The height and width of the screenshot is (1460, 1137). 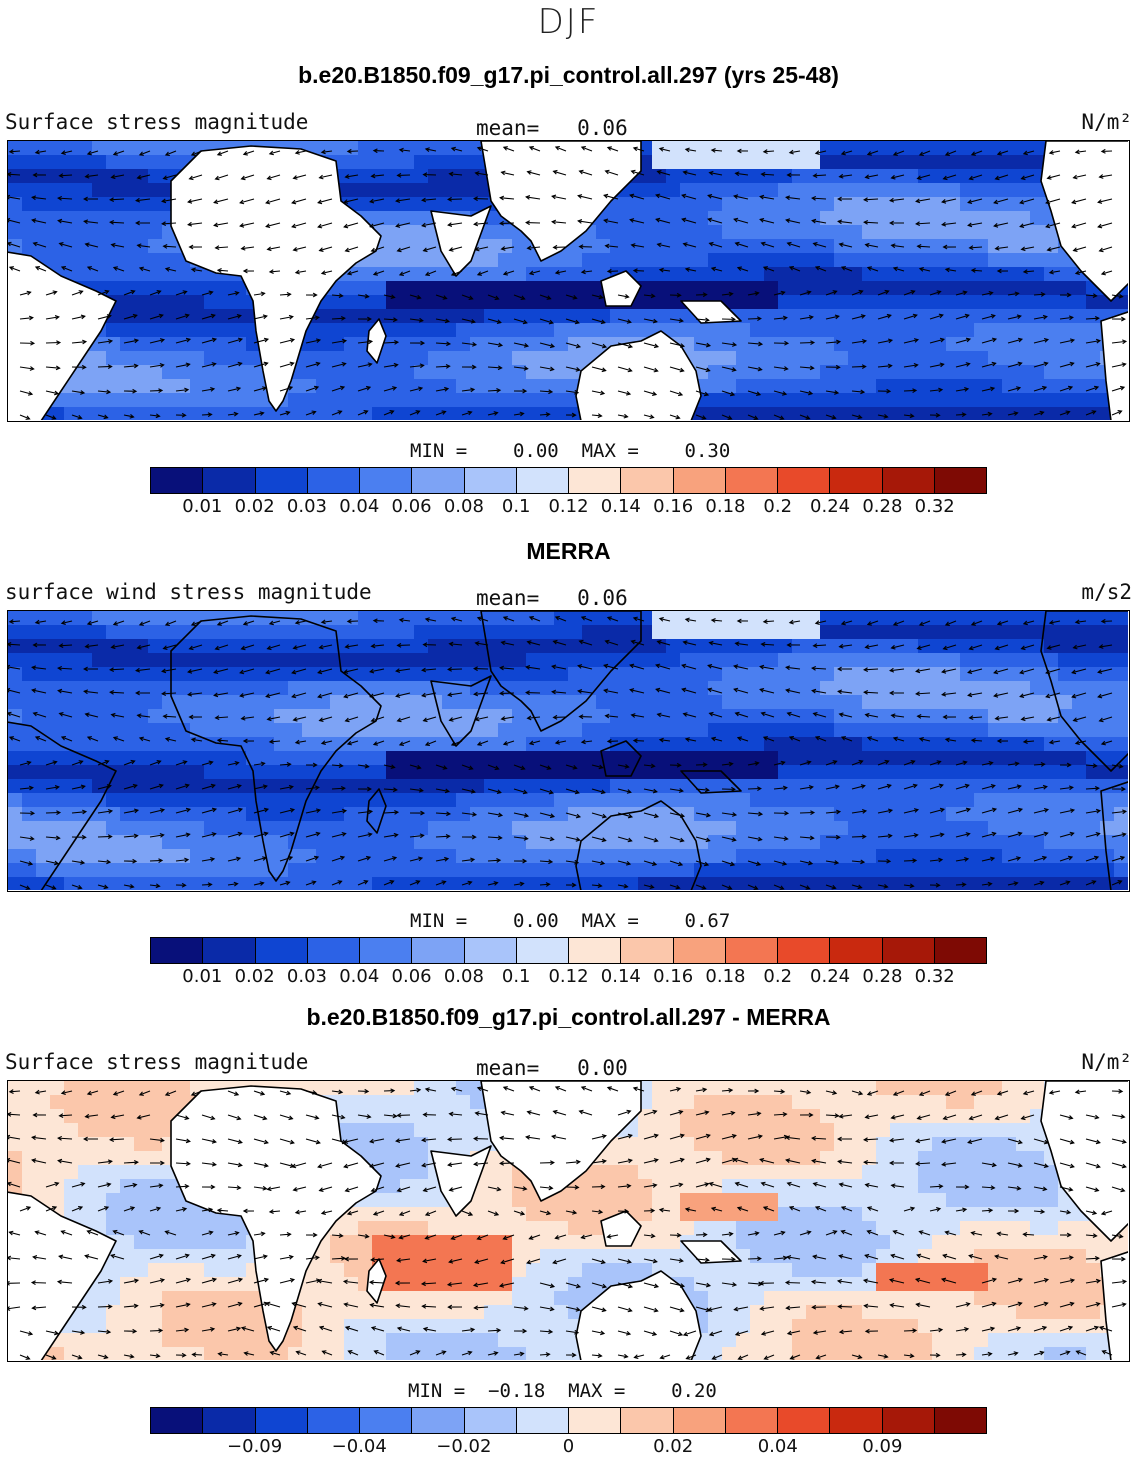 What do you see at coordinates (157, 1062) in the screenshot?
I see `panel-3-variable-label: Surface stress magnitude` at bounding box center [157, 1062].